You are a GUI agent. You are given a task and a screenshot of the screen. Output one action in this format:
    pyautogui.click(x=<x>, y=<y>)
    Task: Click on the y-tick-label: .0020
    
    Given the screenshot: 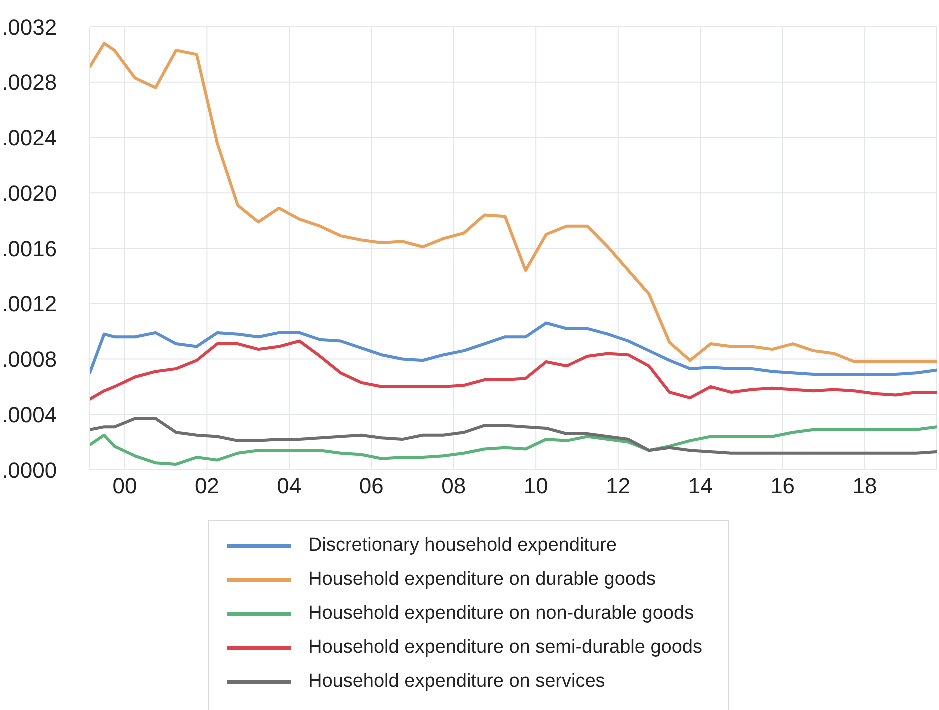 What is the action you would take?
    pyautogui.click(x=30, y=193)
    